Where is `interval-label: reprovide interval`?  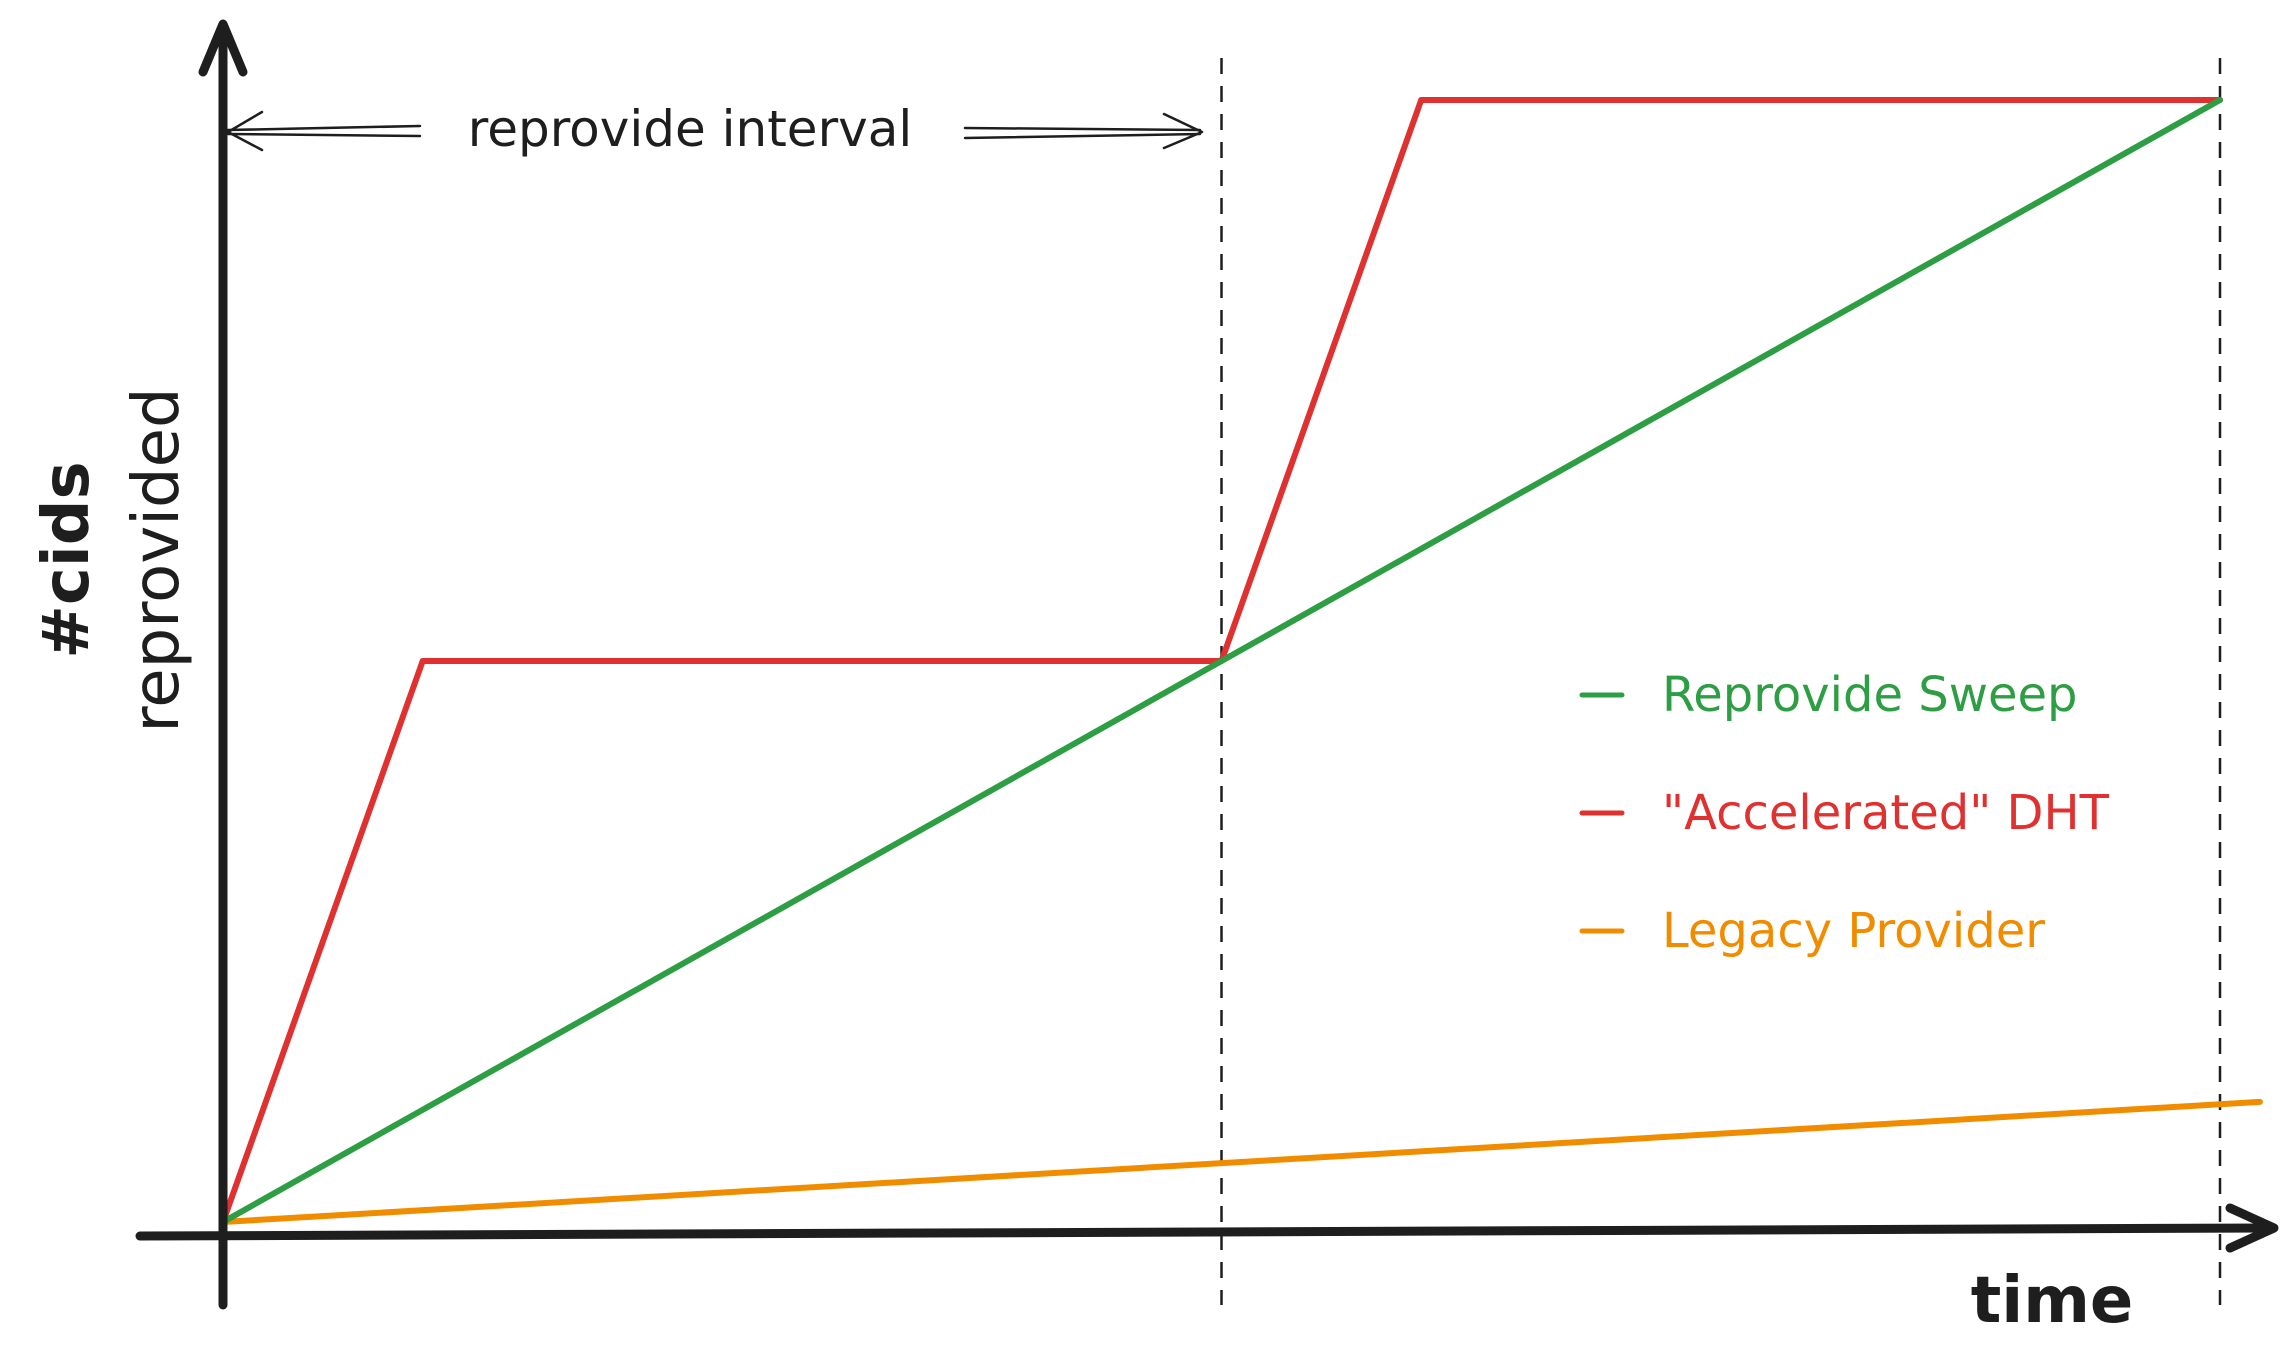 interval-label: reprovide interval is located at coordinates (690, 129).